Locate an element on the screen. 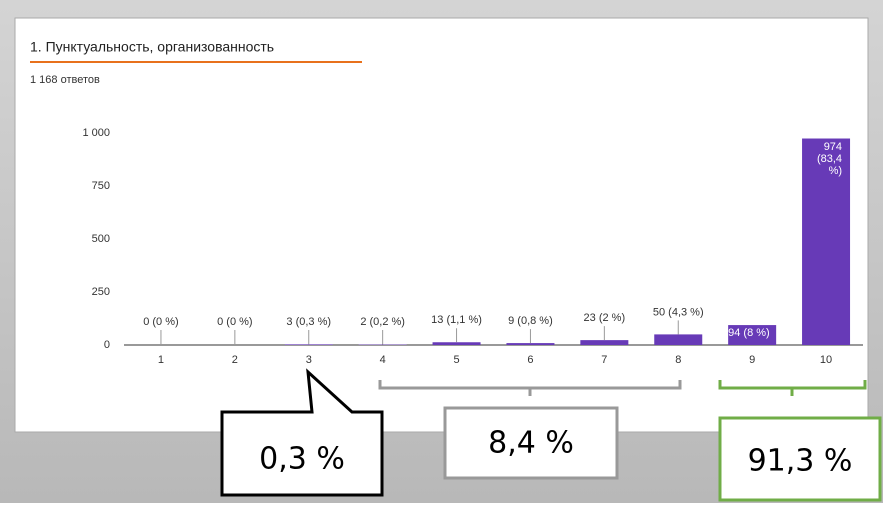 The width and height of the screenshot is (883, 508). data-label: 9 (0,8 %) is located at coordinates (530, 321).